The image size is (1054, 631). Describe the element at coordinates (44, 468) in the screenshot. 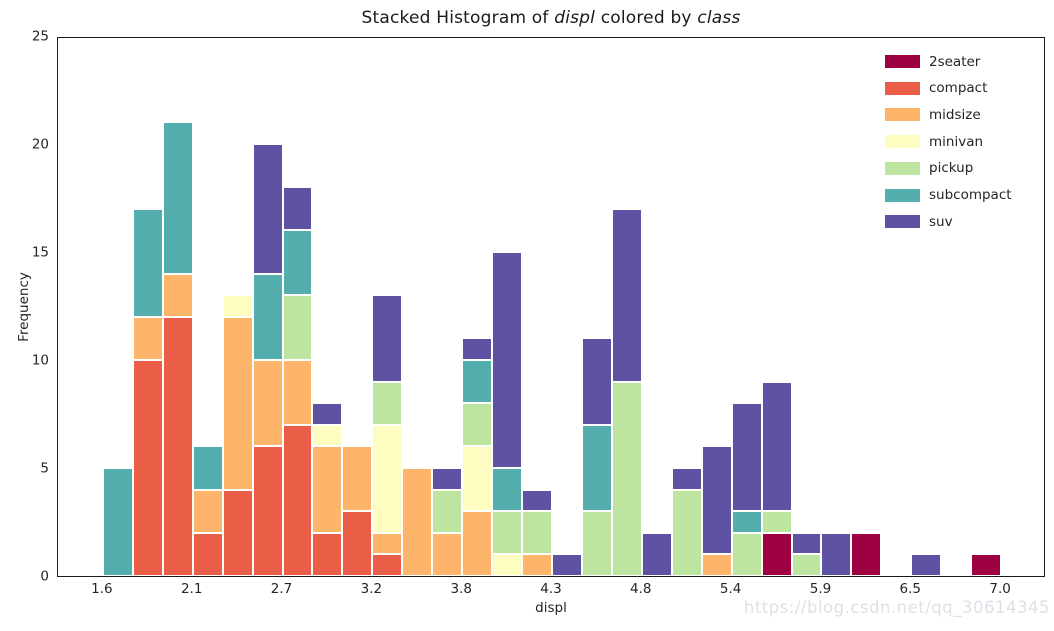

I see `y-tick-label: 5` at that location.